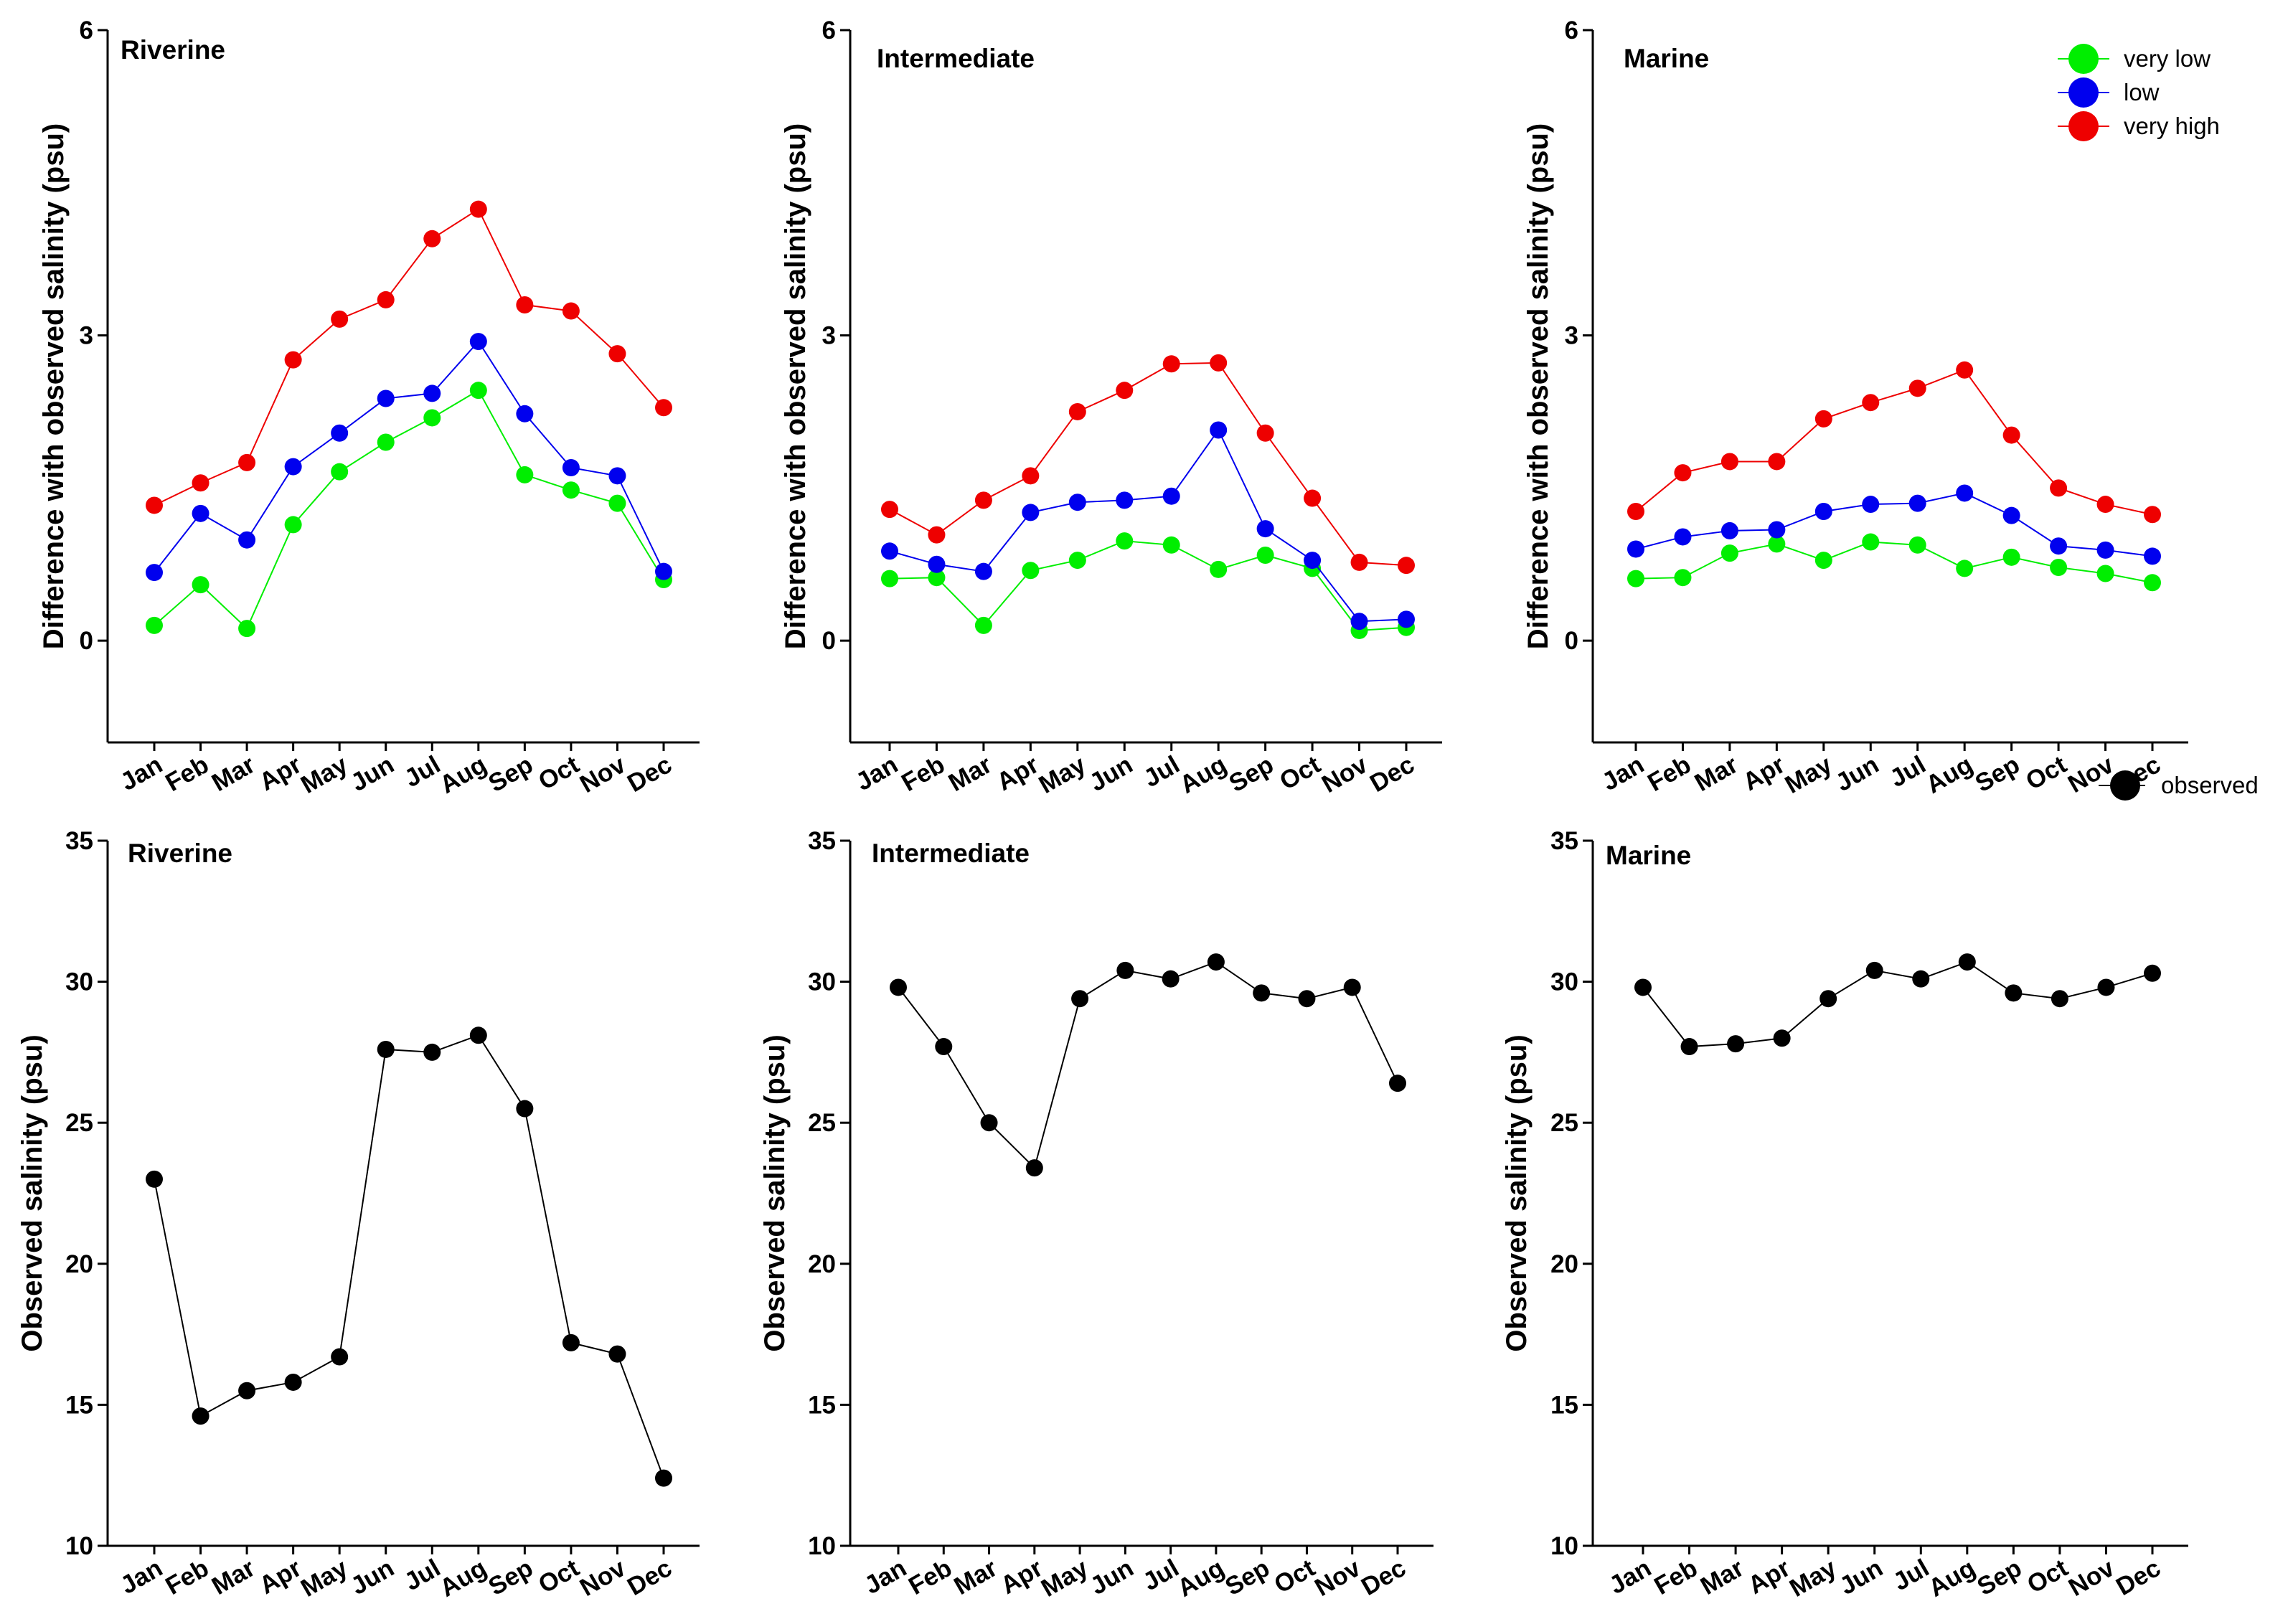  I want to click on y-tick-label: 15, so click(1564, 1405).